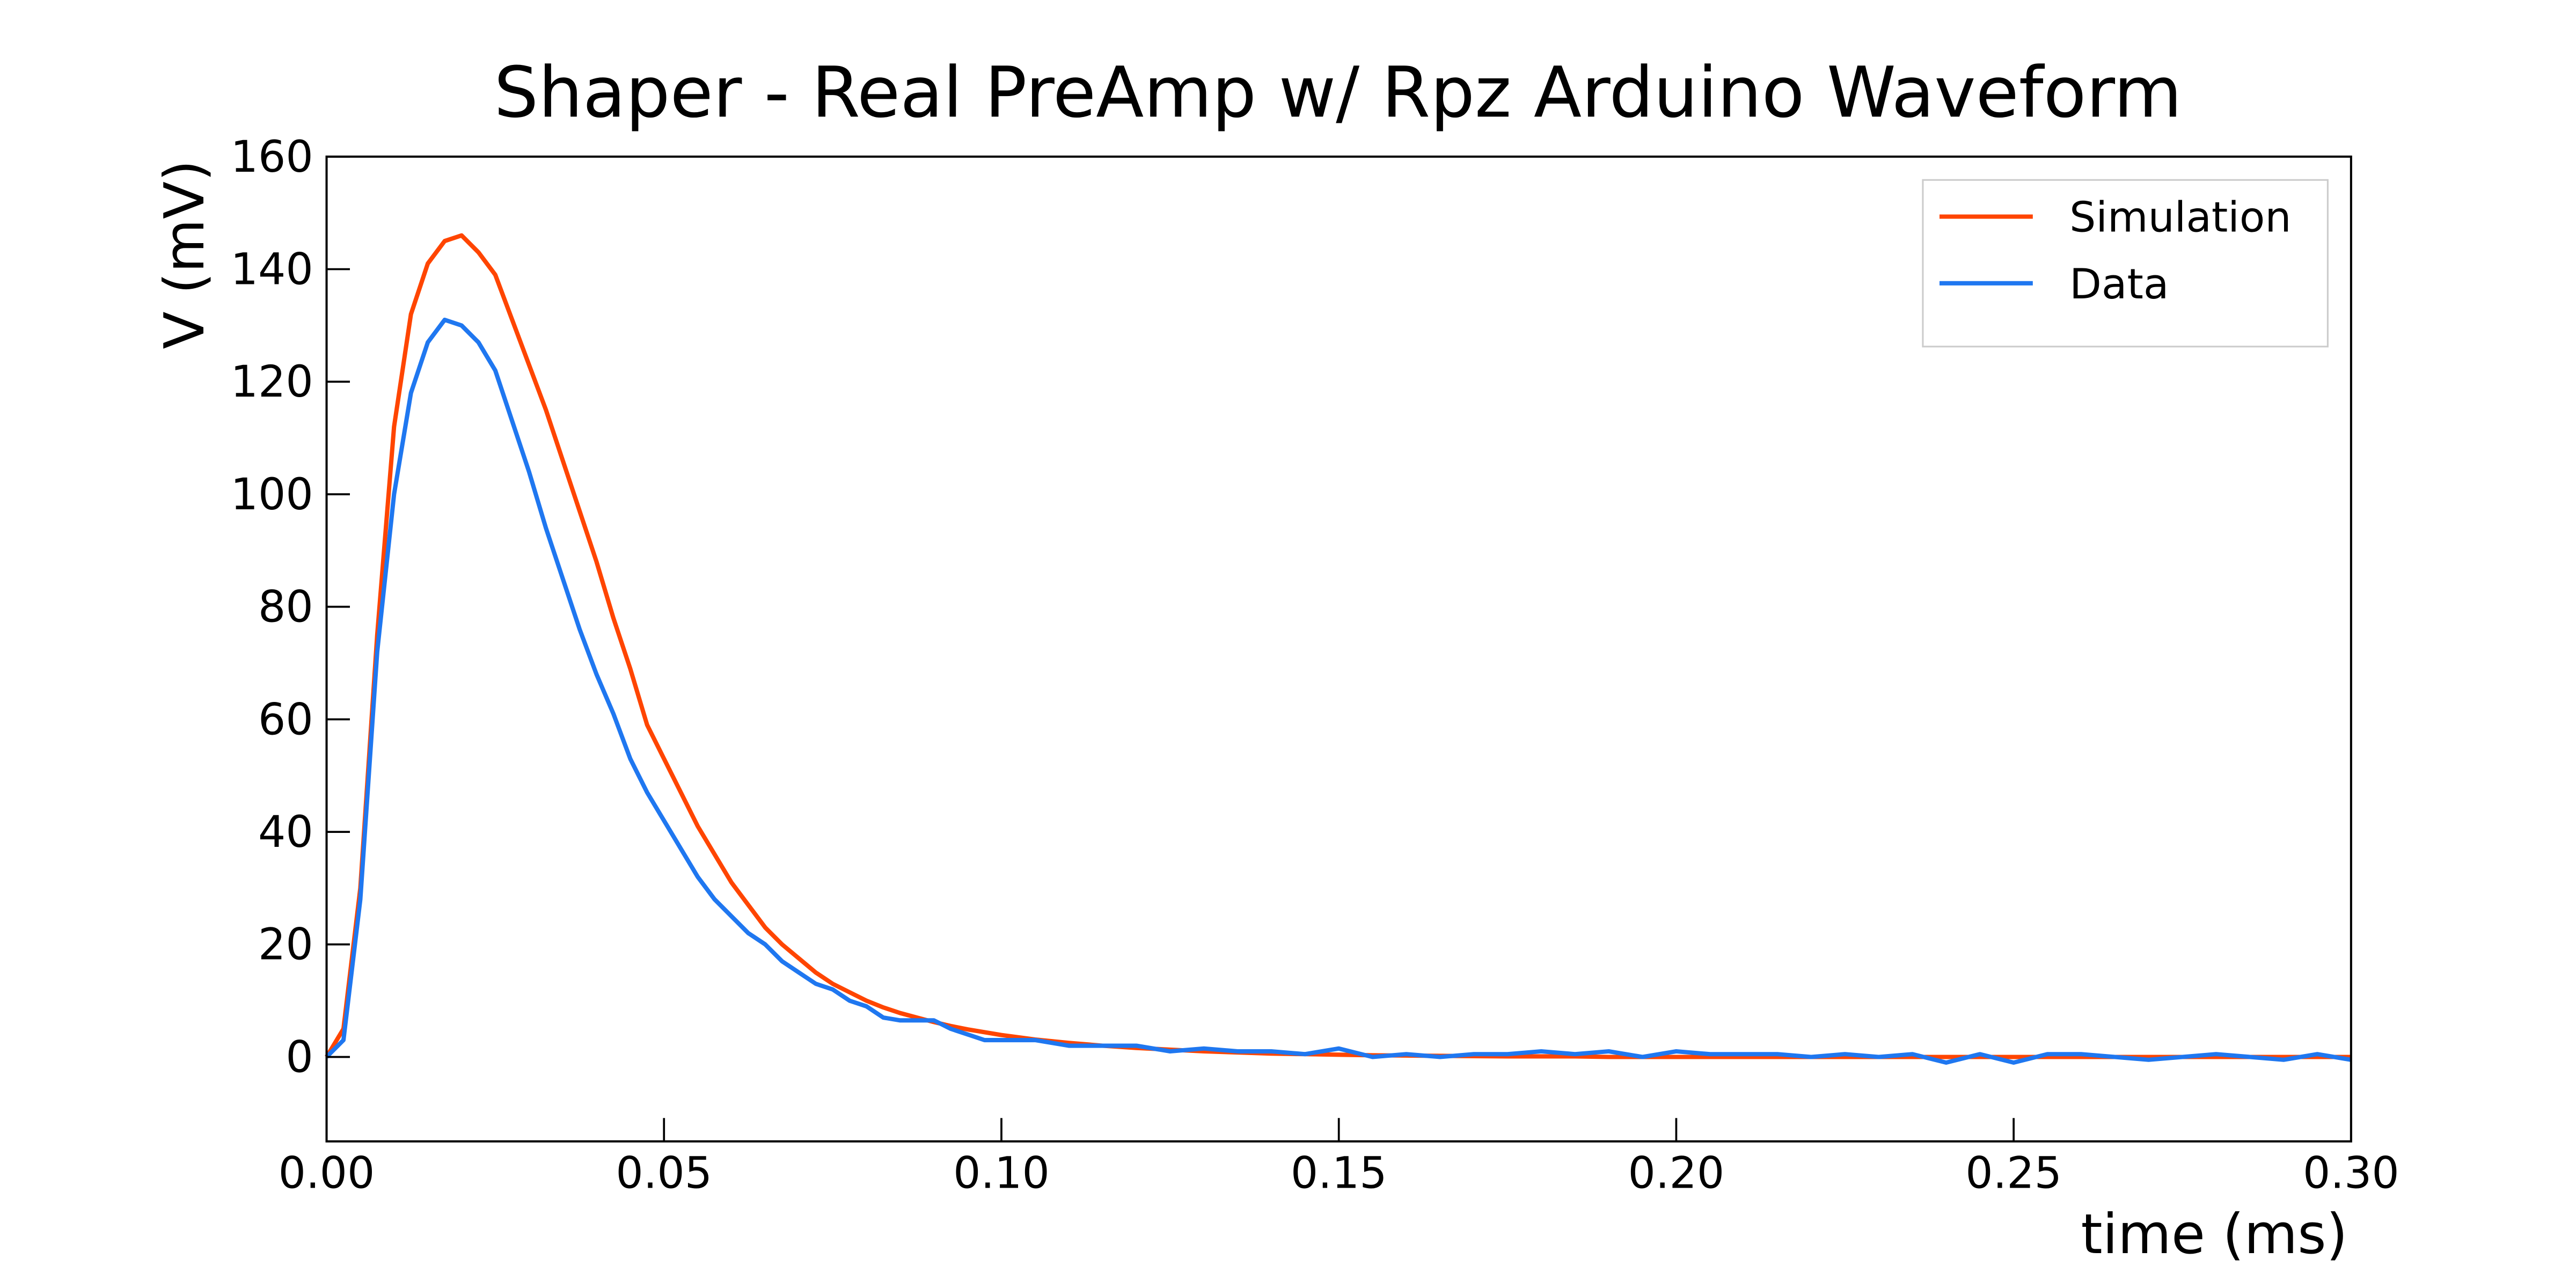  I want to click on legend-box, so click(2125, 263).